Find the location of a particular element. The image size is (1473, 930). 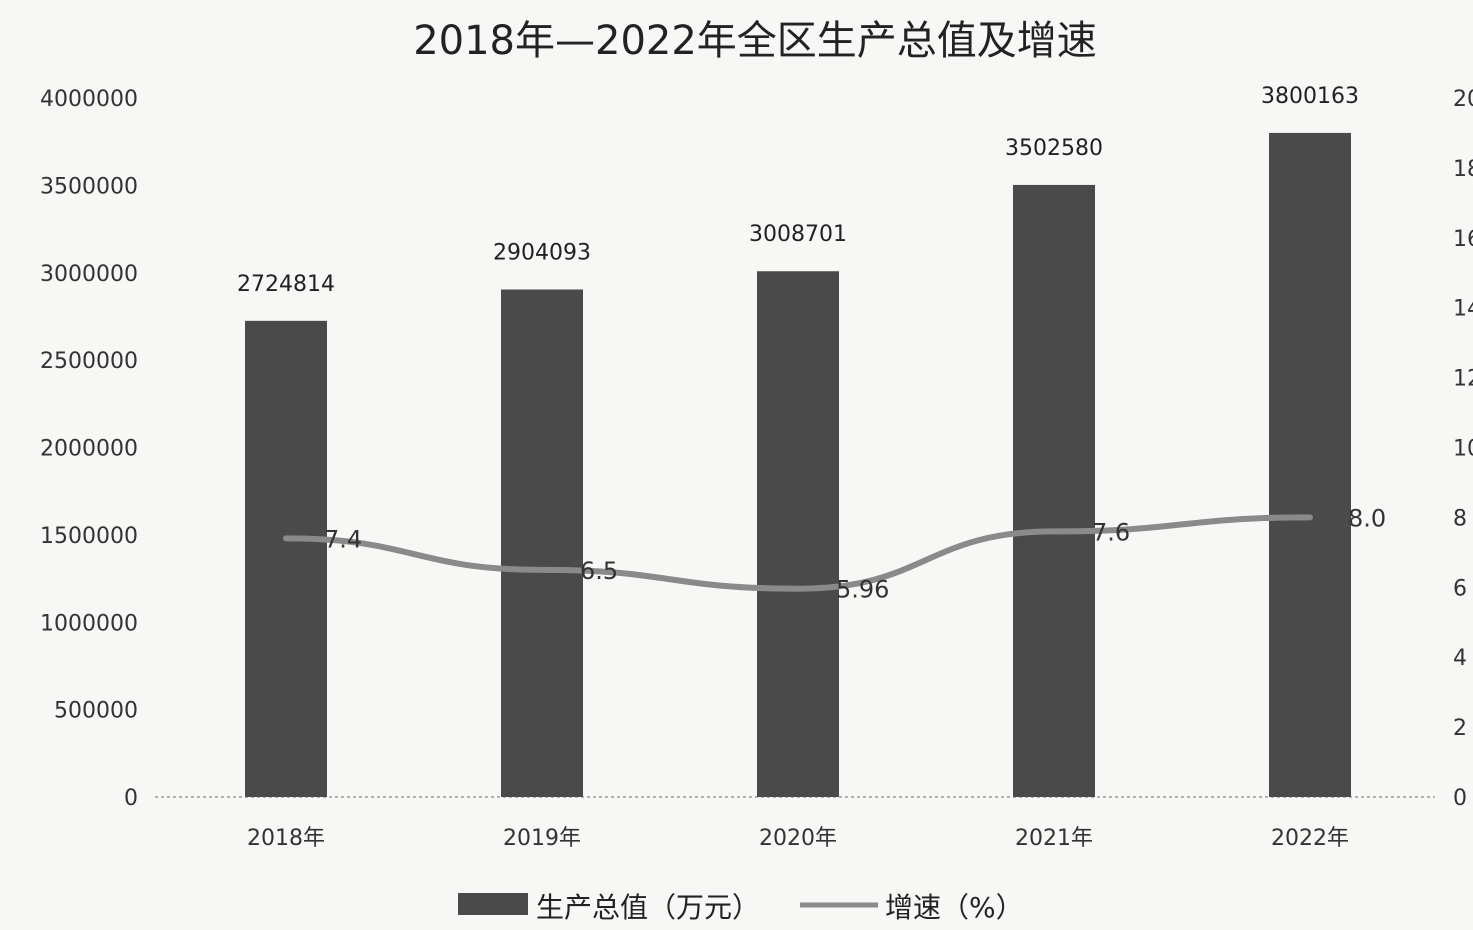

growth-line is located at coordinates (798, 553).